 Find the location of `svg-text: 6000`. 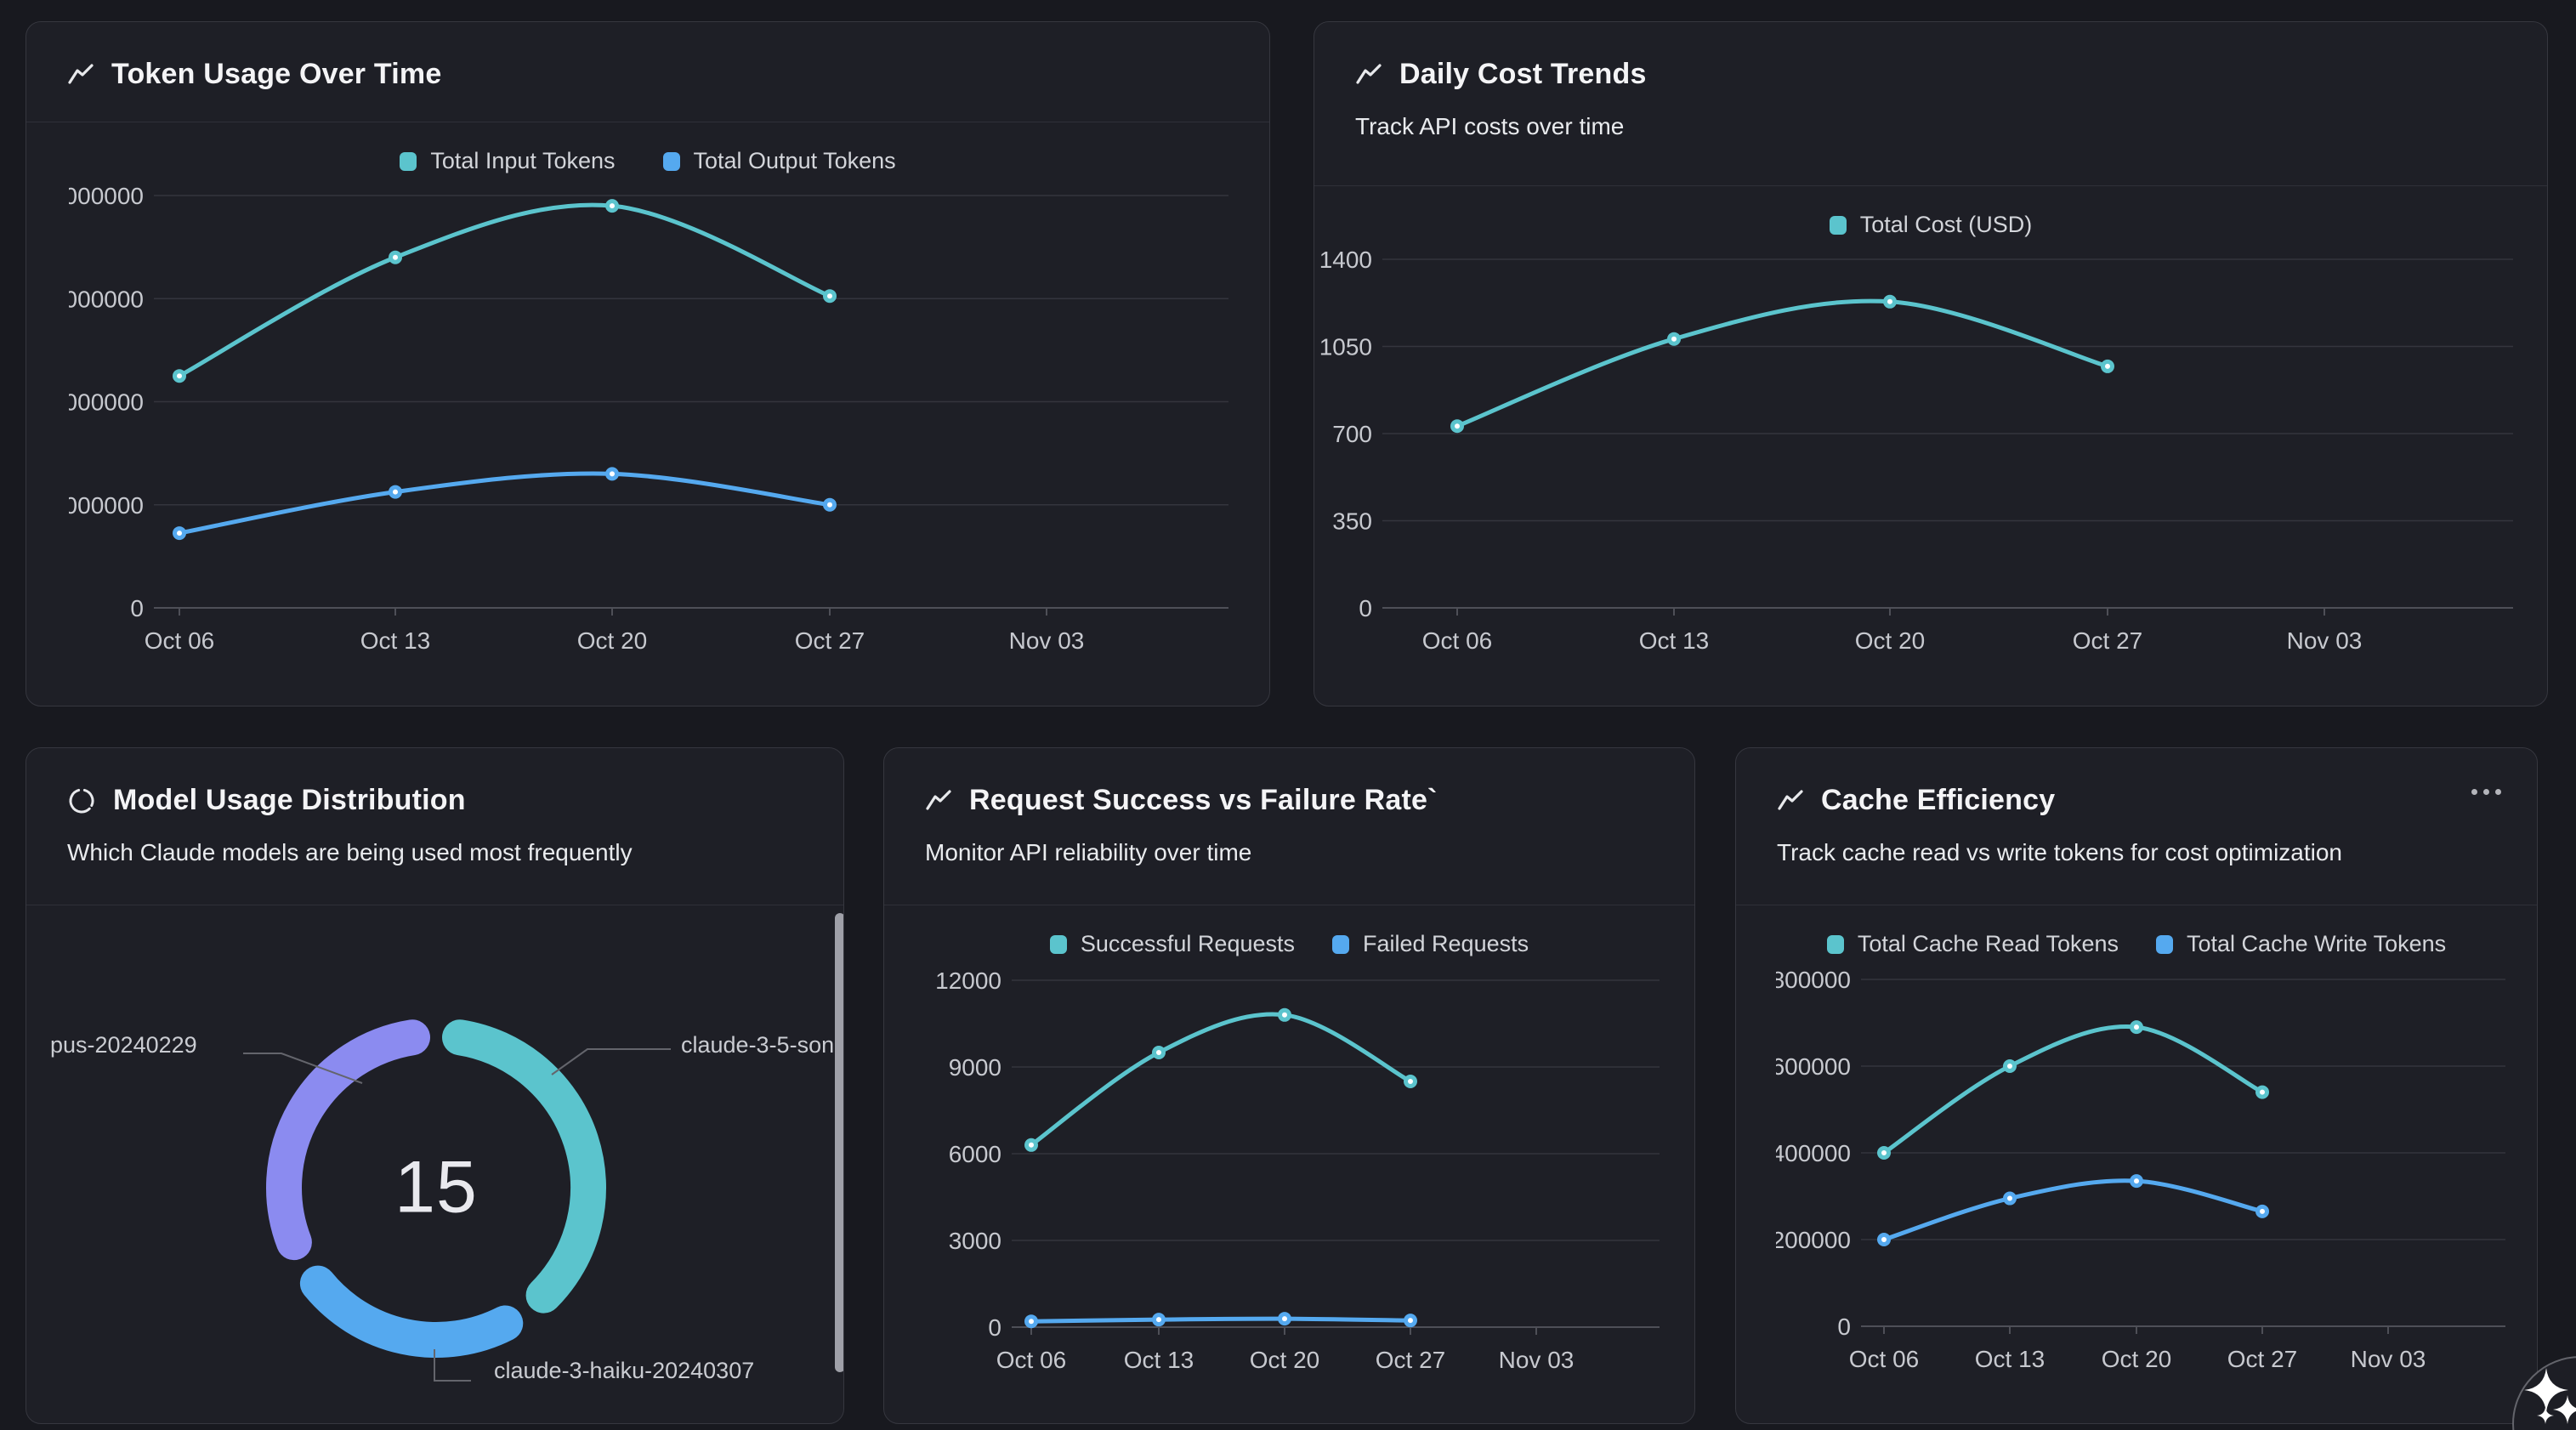

svg-text: 6000 is located at coordinates (975, 1154).